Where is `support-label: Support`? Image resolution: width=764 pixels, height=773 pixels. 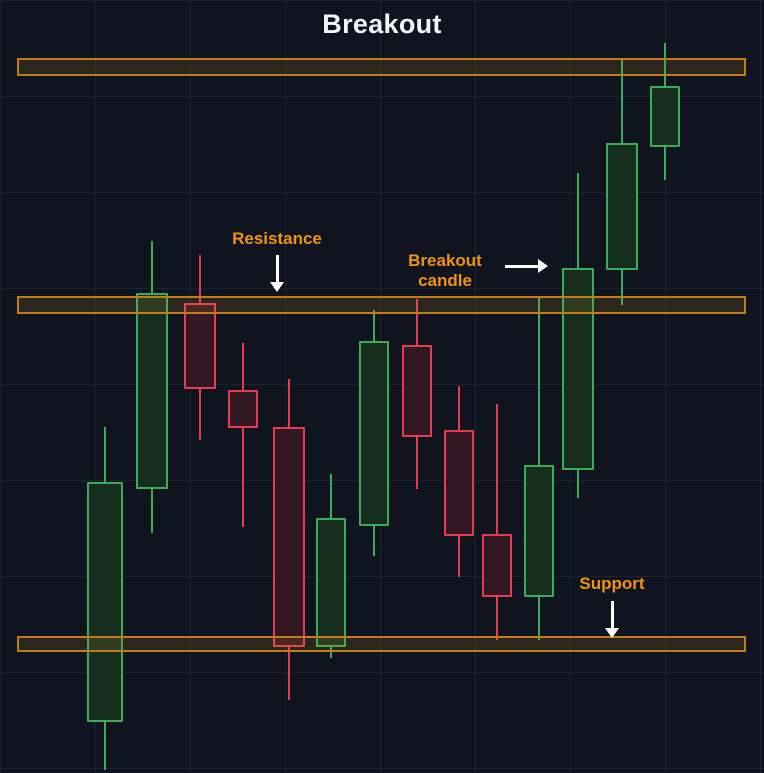 support-label: Support is located at coordinates (612, 583).